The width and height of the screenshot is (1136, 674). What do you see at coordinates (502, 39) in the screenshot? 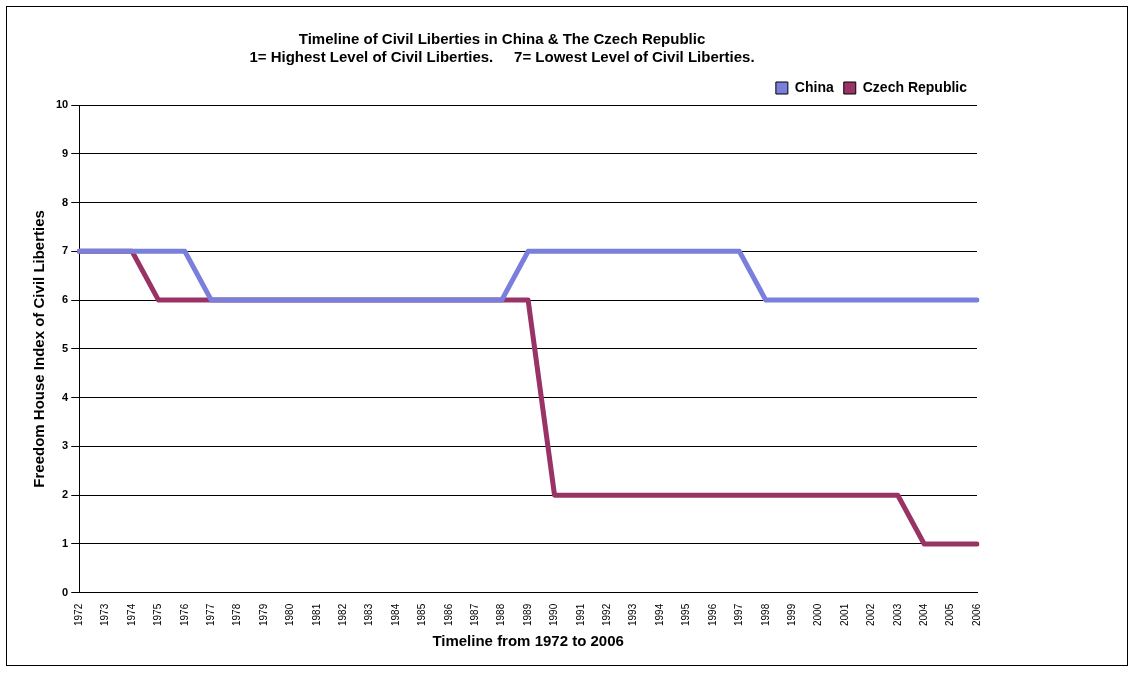
I see `chart-title: Timeline of Civil Liberties in China & The Czech Republic` at bounding box center [502, 39].